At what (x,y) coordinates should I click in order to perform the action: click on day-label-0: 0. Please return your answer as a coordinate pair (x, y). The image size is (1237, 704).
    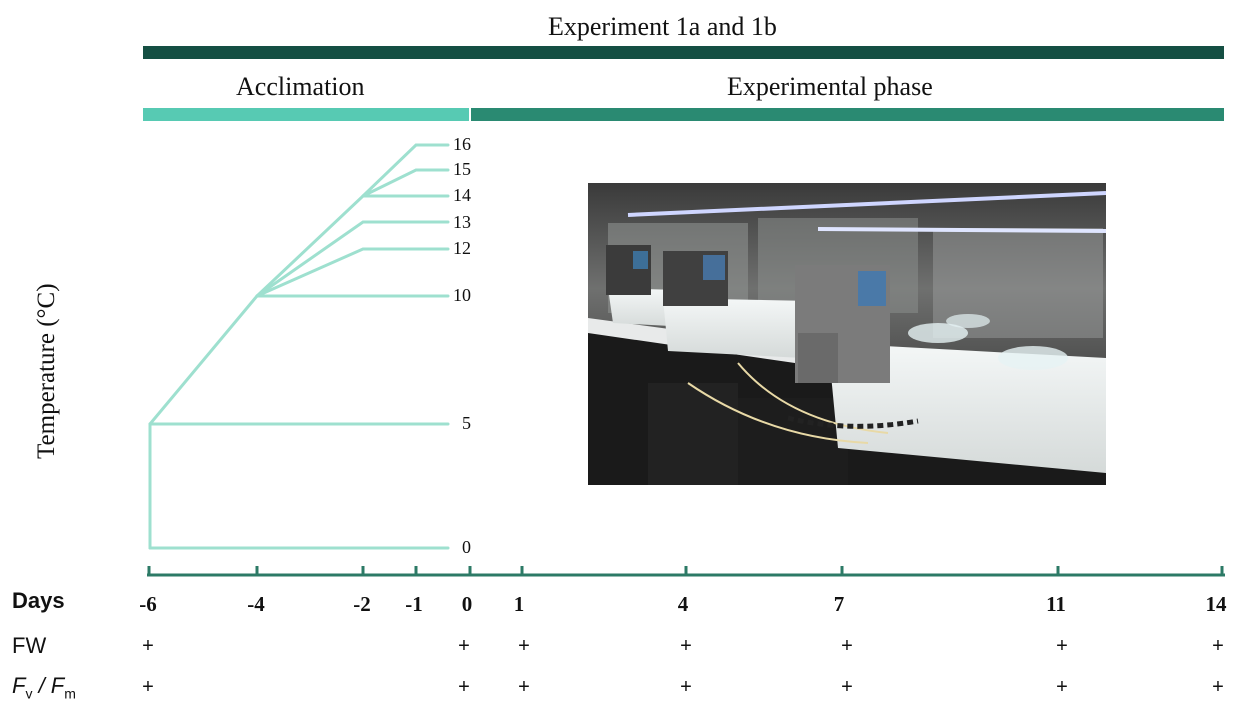
    Looking at the image, I should click on (467, 604).